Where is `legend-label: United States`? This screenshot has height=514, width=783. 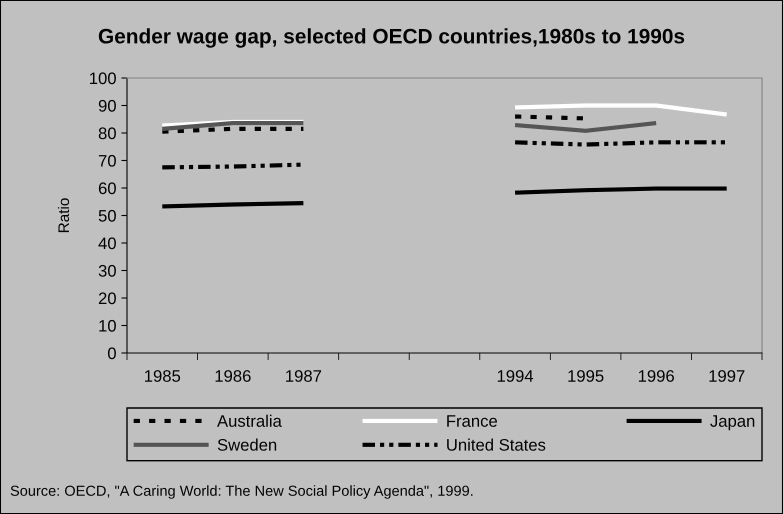
legend-label: United States is located at coordinates (496, 444).